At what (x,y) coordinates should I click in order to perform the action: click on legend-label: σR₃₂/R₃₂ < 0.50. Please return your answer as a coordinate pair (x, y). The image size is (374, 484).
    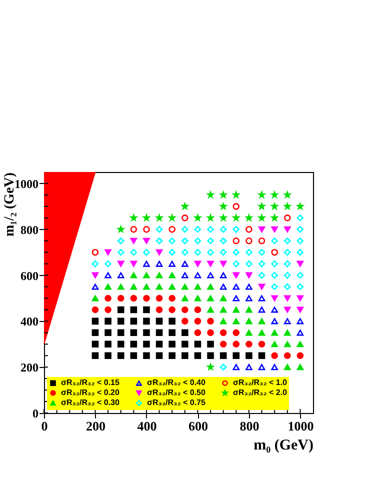
    Looking at the image, I should click on (176, 392).